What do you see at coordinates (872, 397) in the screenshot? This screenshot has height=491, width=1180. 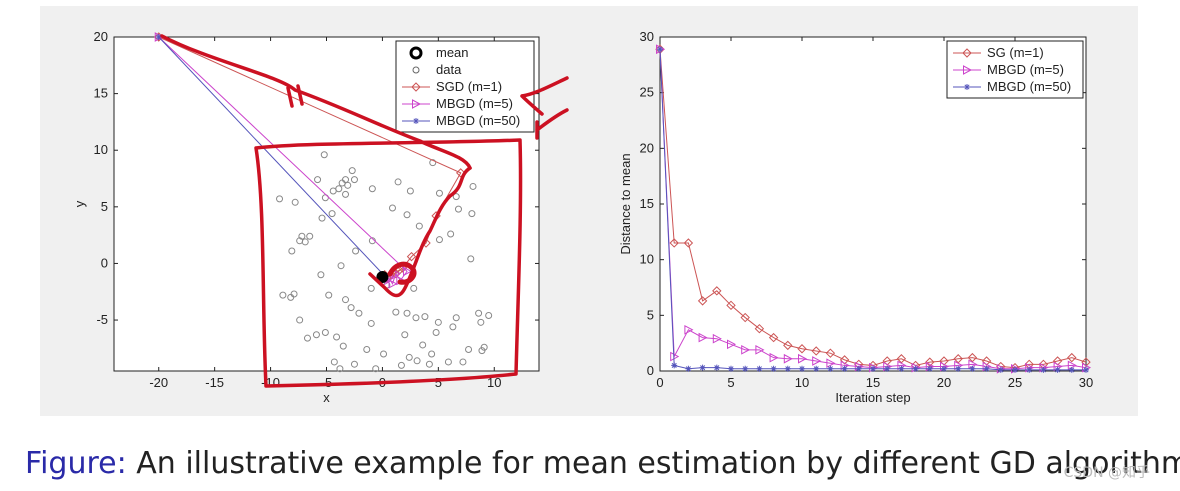 I see `right-chart-x-axis-label: Iteration step` at bounding box center [872, 397].